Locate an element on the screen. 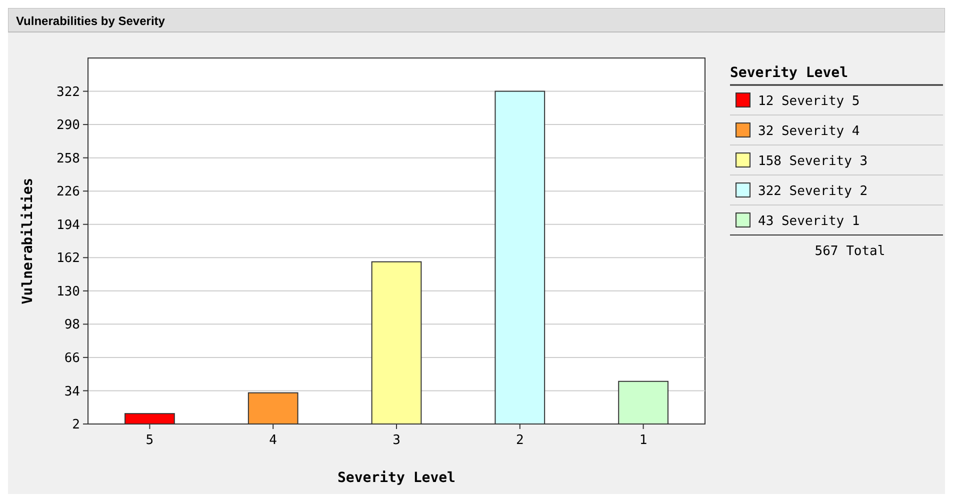 Image resolution: width=953 pixels, height=502 pixels. y-tick-label: 258 is located at coordinates (68, 158).